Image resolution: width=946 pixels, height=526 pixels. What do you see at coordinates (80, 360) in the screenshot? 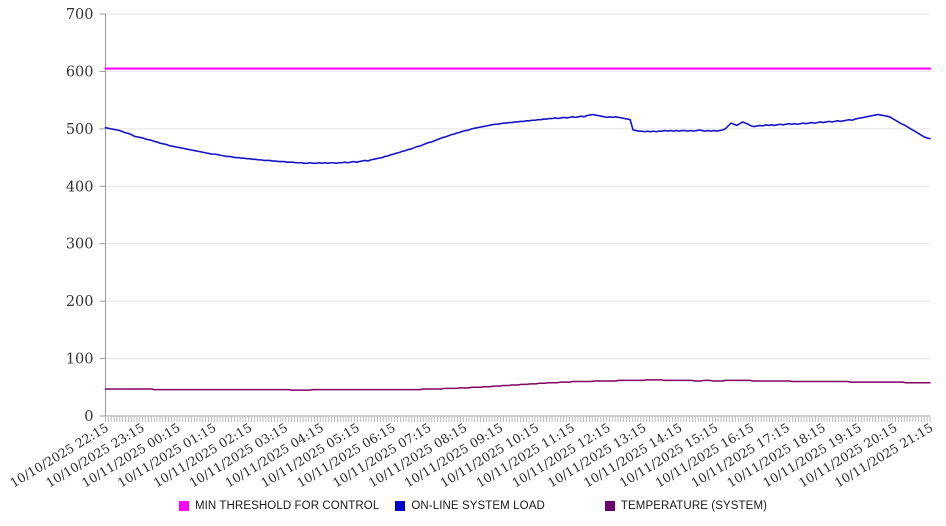
I see `svg-text: 100` at bounding box center [80, 360].